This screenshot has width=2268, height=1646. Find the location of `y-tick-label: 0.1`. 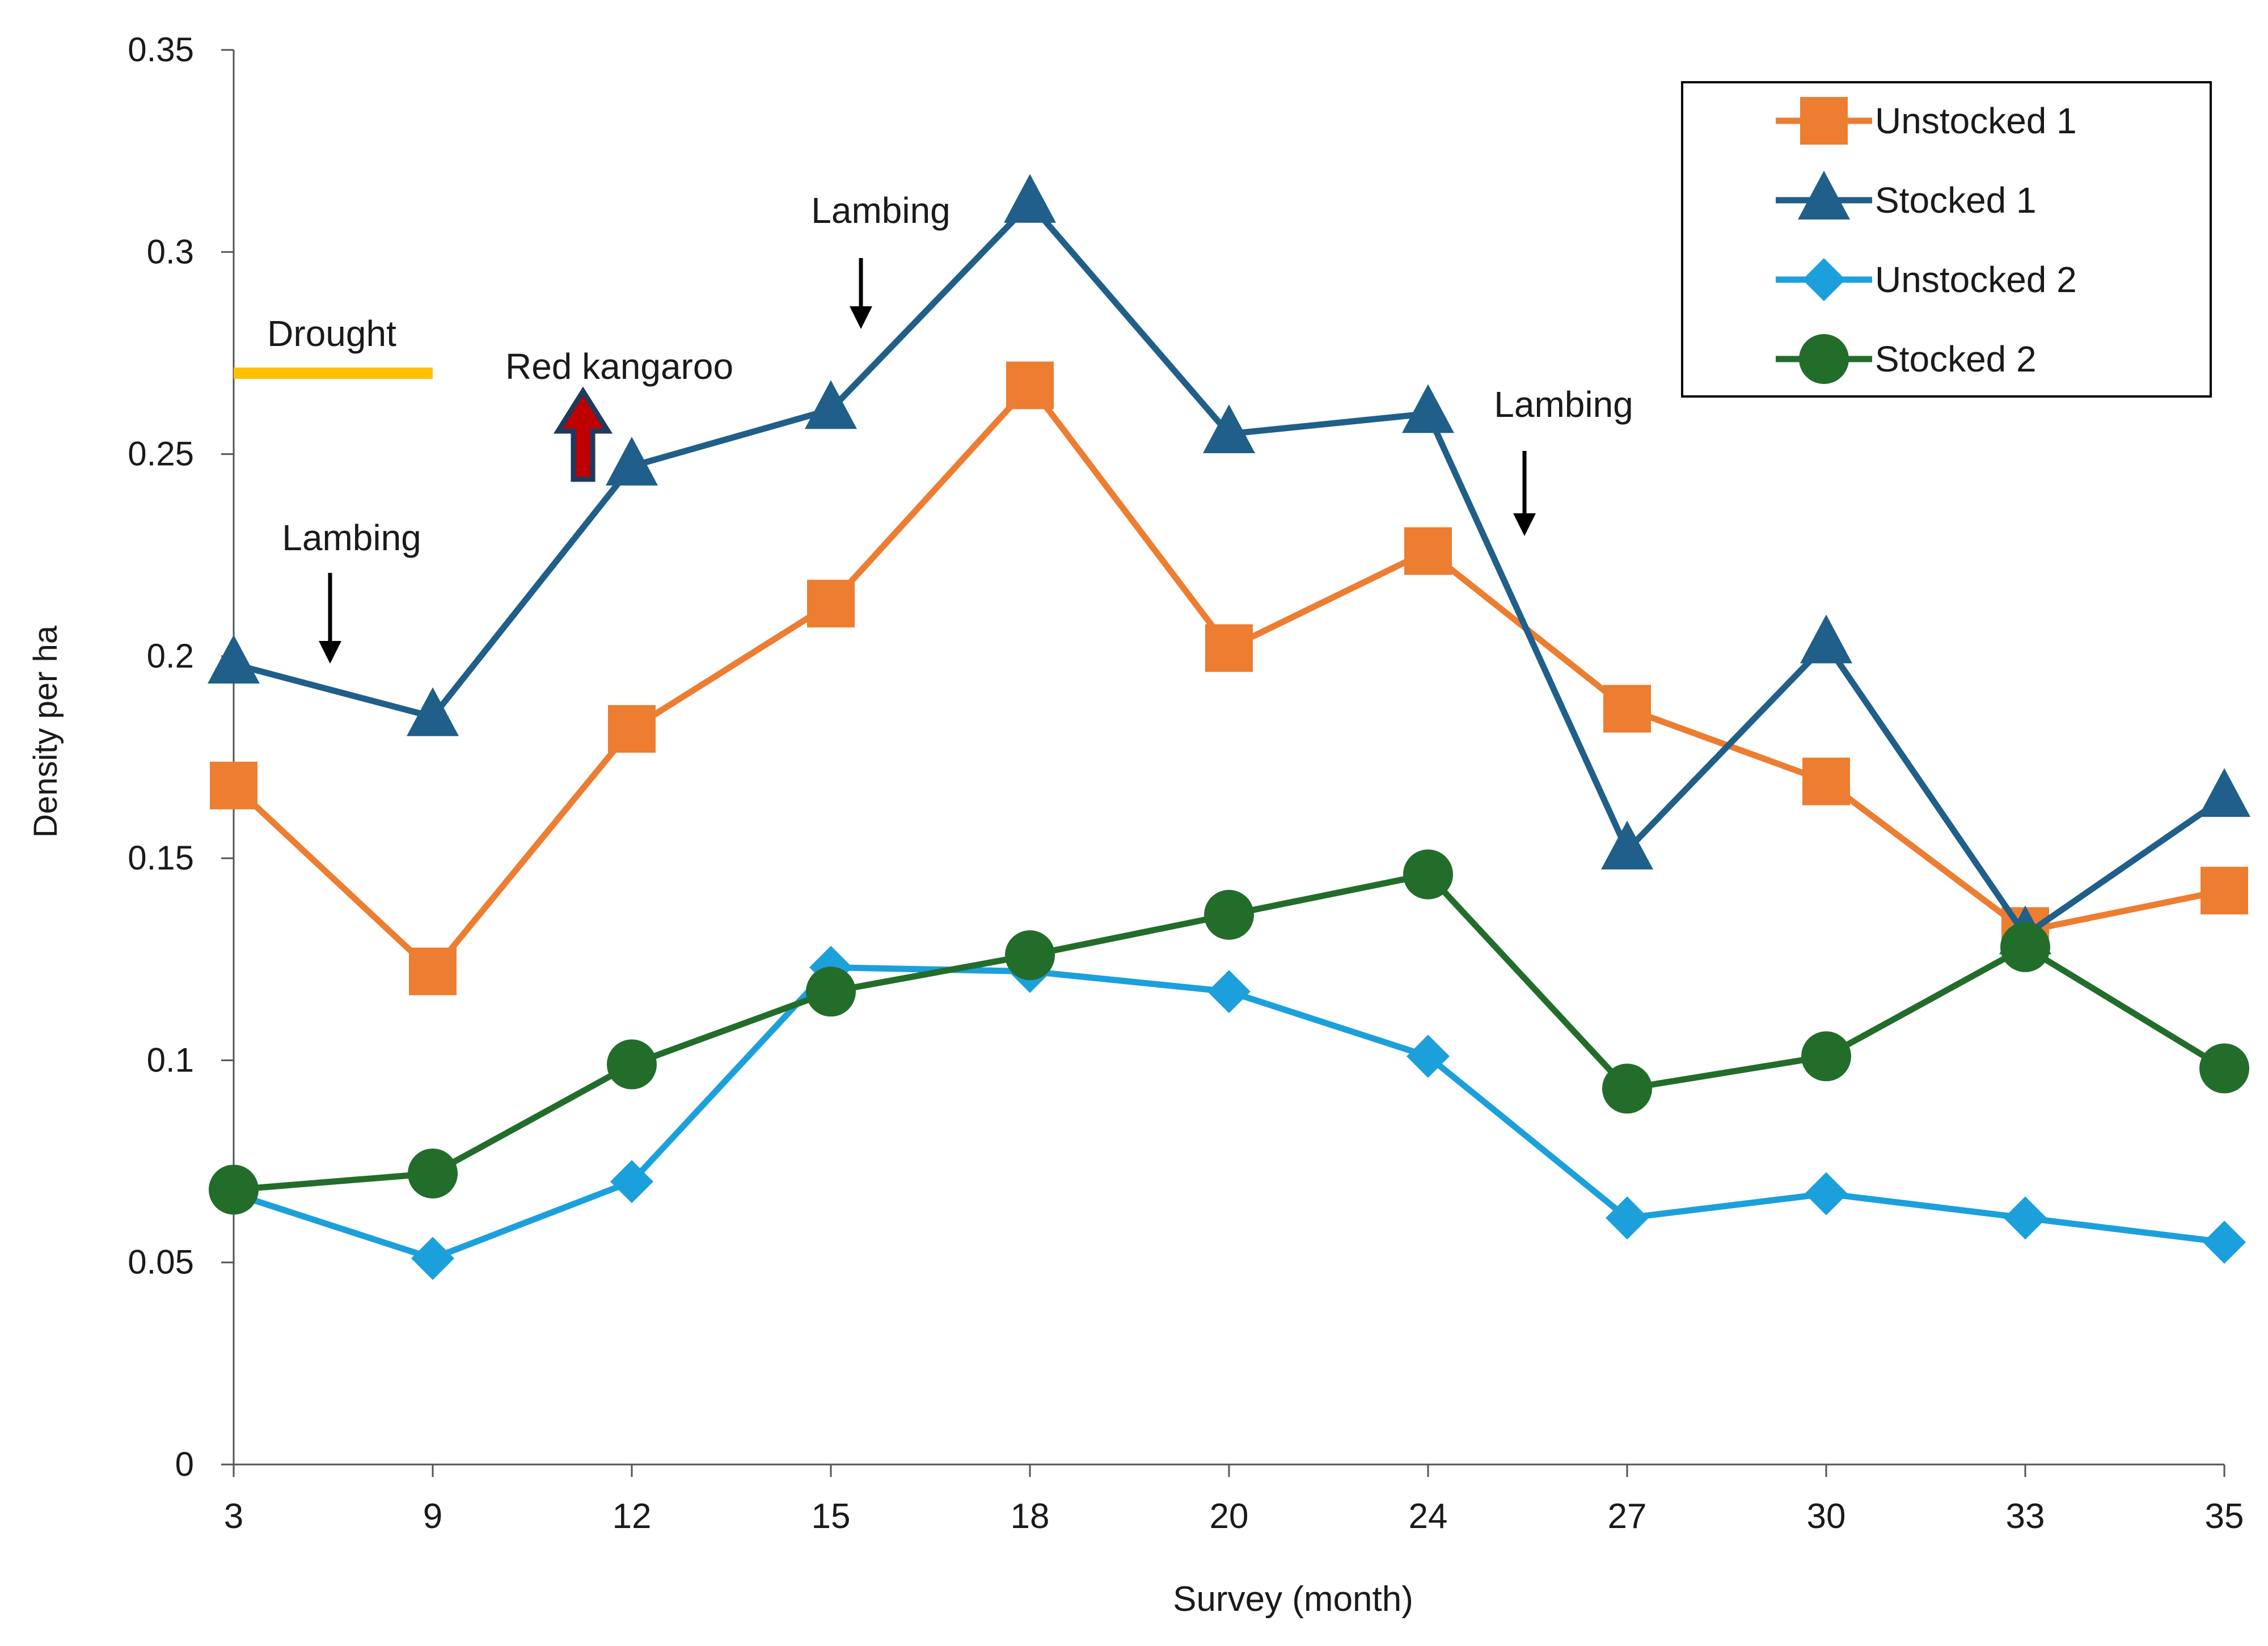

y-tick-label: 0.1 is located at coordinates (170, 1060).